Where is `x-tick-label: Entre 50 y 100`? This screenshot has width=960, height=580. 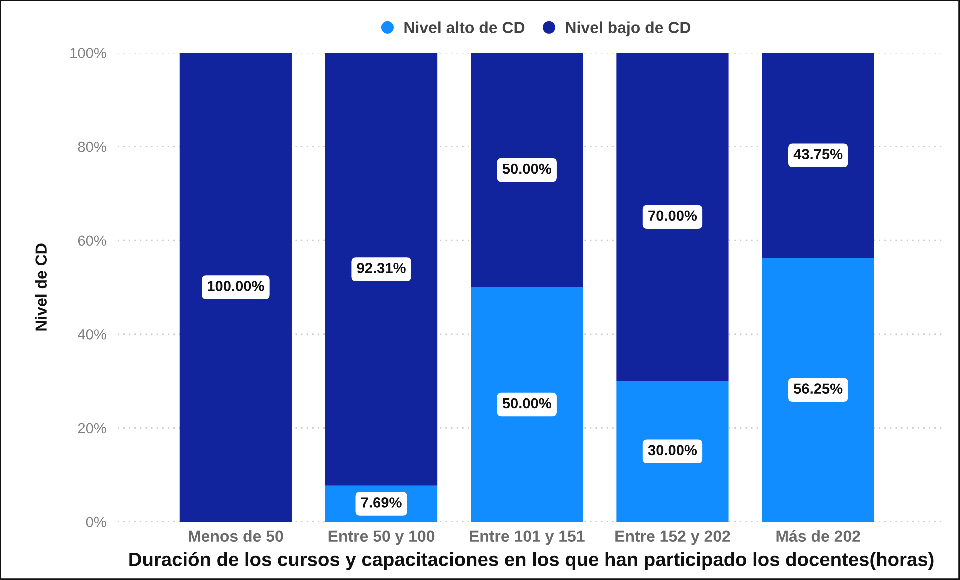
x-tick-label: Entre 50 y 100 is located at coordinates (381, 538).